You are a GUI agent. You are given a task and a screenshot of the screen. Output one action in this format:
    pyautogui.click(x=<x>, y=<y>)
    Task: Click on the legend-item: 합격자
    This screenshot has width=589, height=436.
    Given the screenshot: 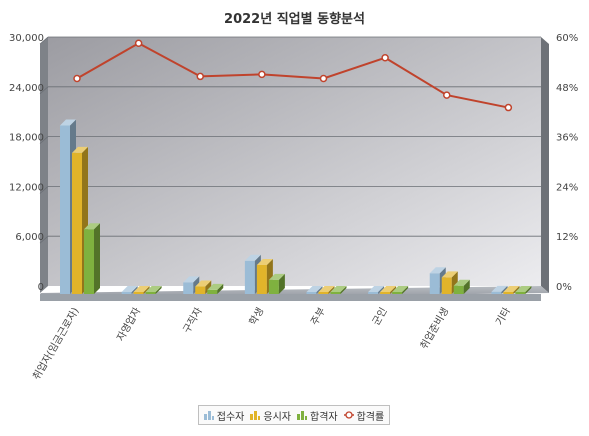 What is the action you would take?
    pyautogui.click(x=317, y=415)
    